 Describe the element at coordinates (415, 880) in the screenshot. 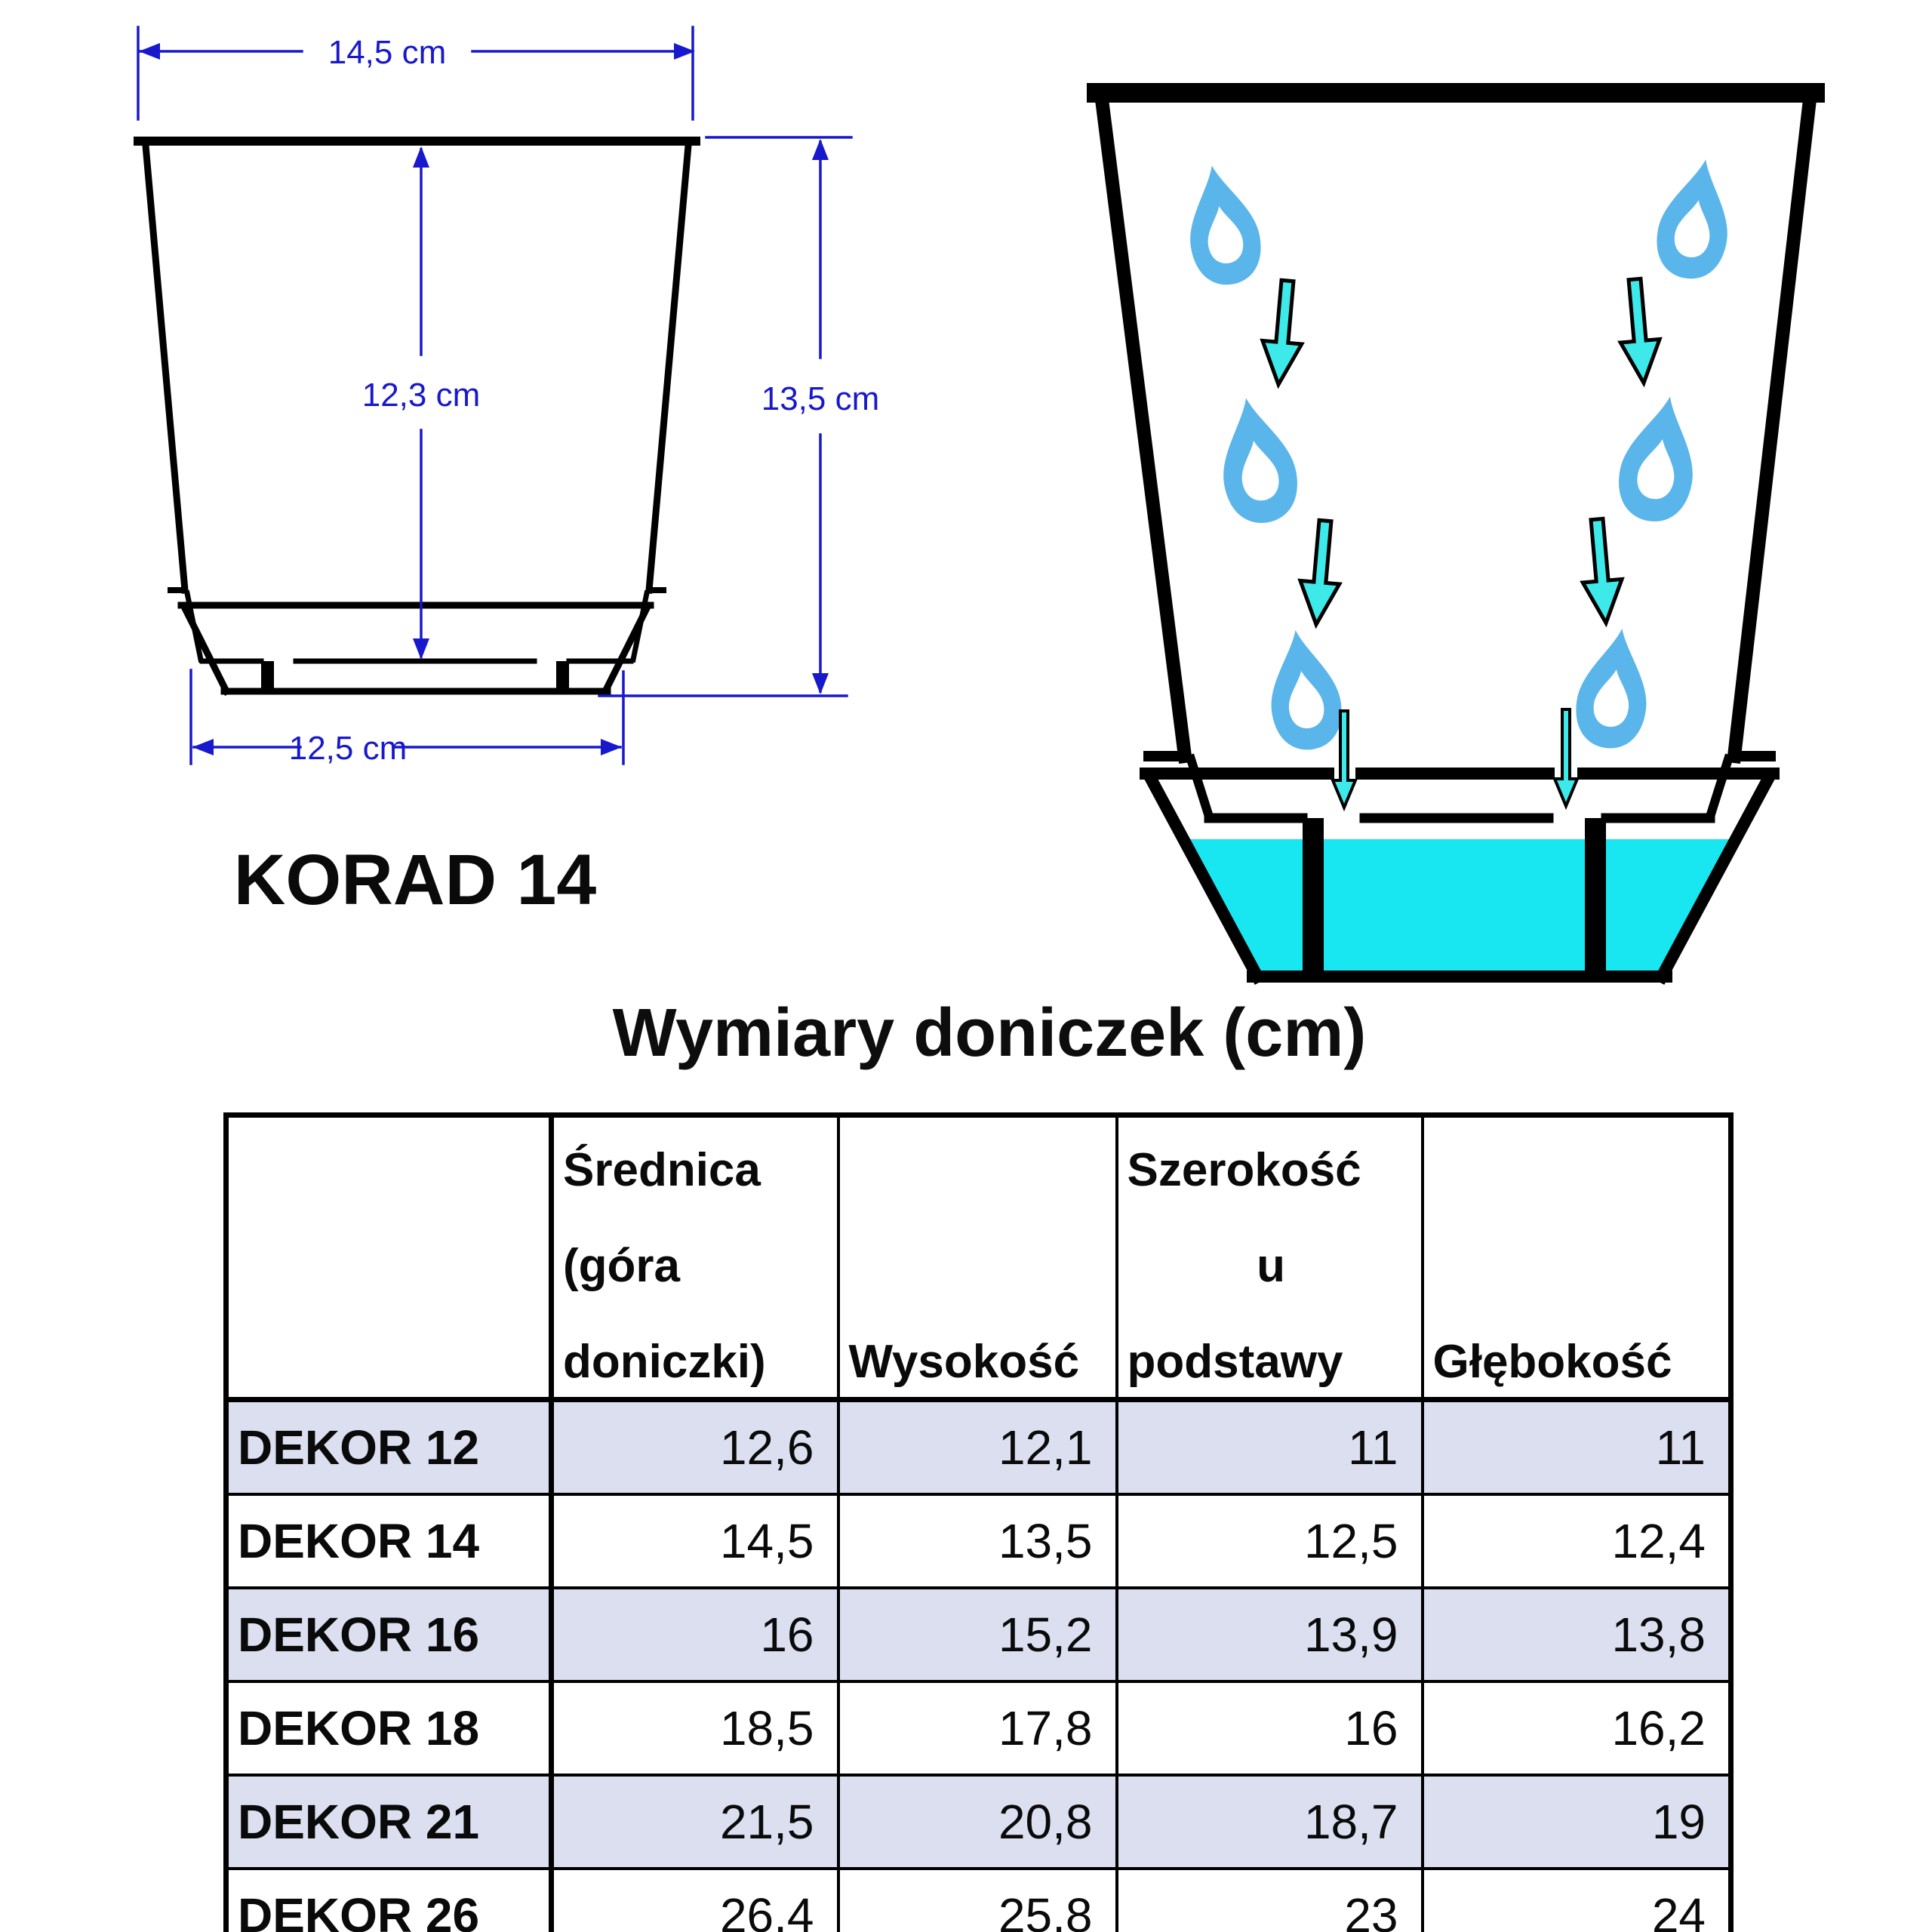

I see `model-label: KORAD 14` at that location.